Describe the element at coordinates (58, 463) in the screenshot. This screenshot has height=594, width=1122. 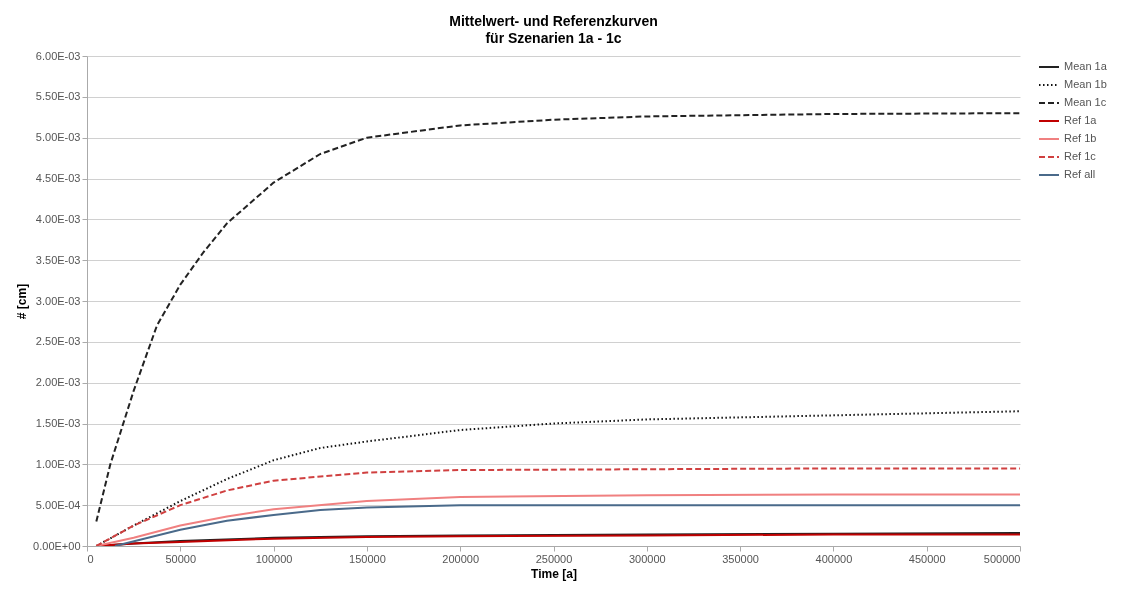
I see `y-tick-label: 1.00E-03` at that location.